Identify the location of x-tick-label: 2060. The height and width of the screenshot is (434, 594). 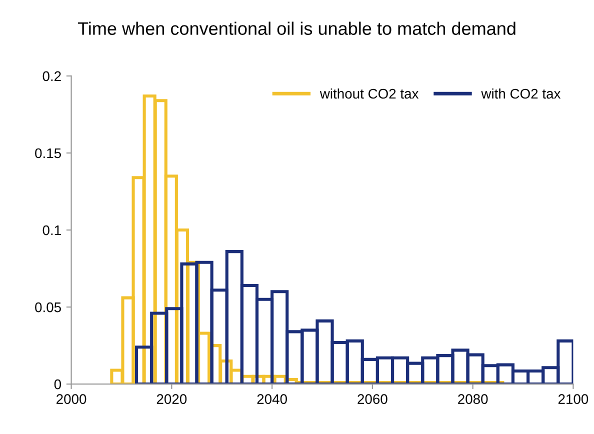
(373, 399).